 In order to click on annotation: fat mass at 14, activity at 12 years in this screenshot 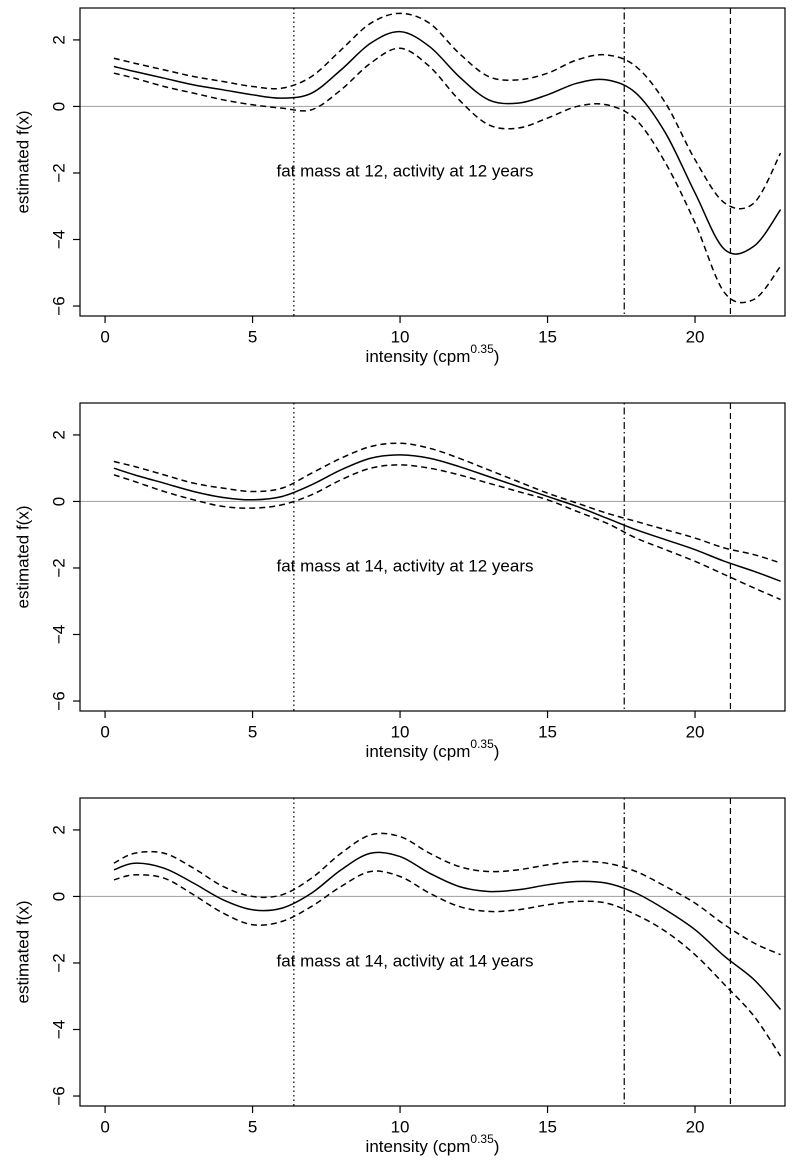, I will do `click(404, 565)`.